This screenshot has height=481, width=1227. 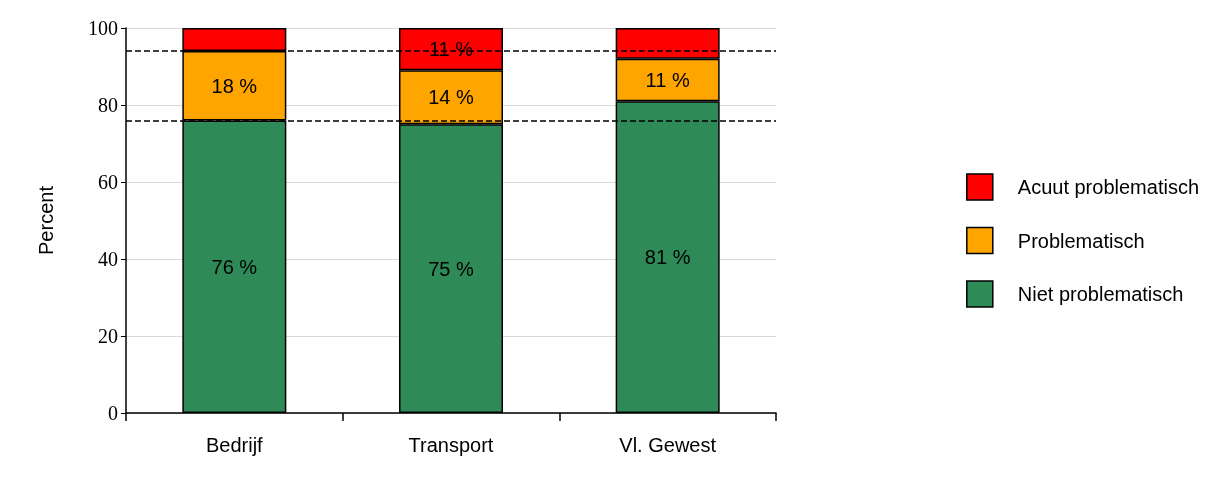 I want to click on legend-label: Acuut problematisch, so click(x=1108, y=187).